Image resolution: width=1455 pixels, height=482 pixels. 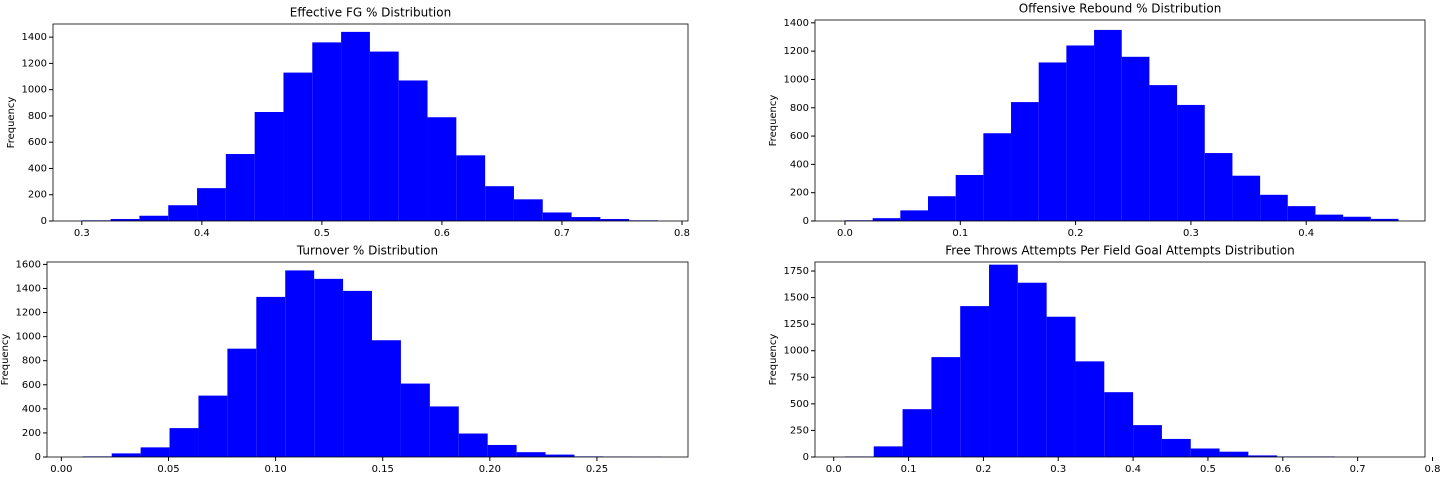 What do you see at coordinates (383, 469) in the screenshot?
I see `x-tick-label: 0.15` at bounding box center [383, 469].